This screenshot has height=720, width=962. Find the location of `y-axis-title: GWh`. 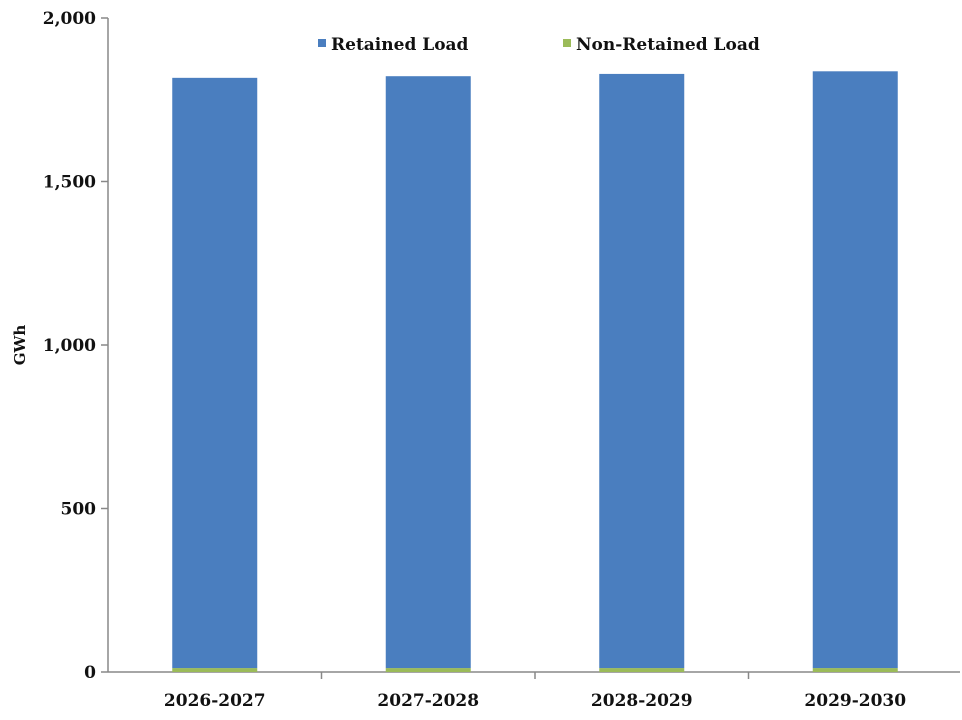

y-axis-title: GWh is located at coordinates (20, 345).